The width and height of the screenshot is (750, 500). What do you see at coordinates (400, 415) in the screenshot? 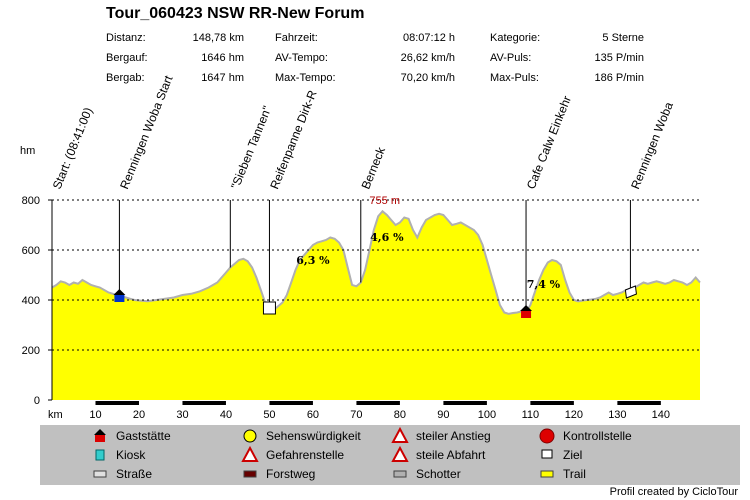
I see `x-tick-label: 80` at bounding box center [400, 415].